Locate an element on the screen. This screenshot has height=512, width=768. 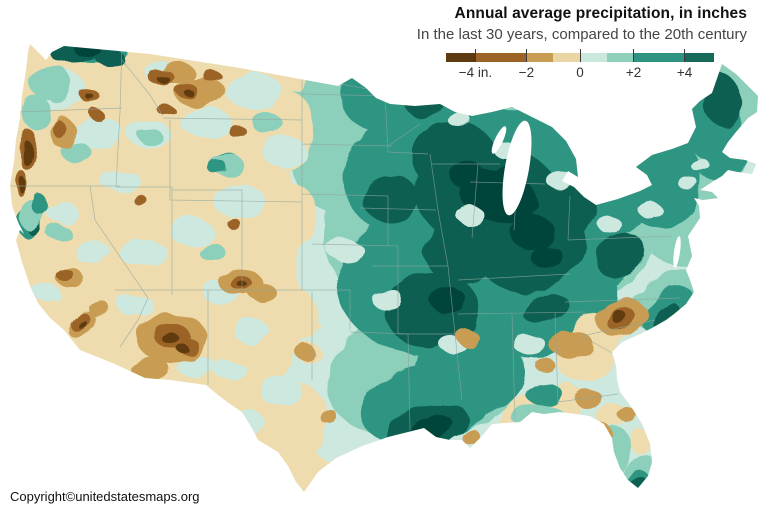
legend-label: +4 is located at coordinates (684, 72).